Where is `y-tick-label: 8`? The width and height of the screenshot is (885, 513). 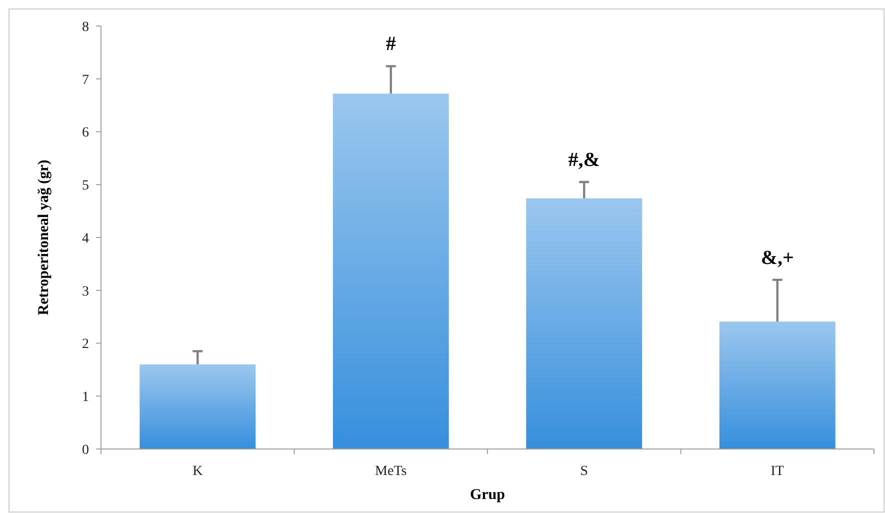
y-tick-label: 8 is located at coordinates (85, 27).